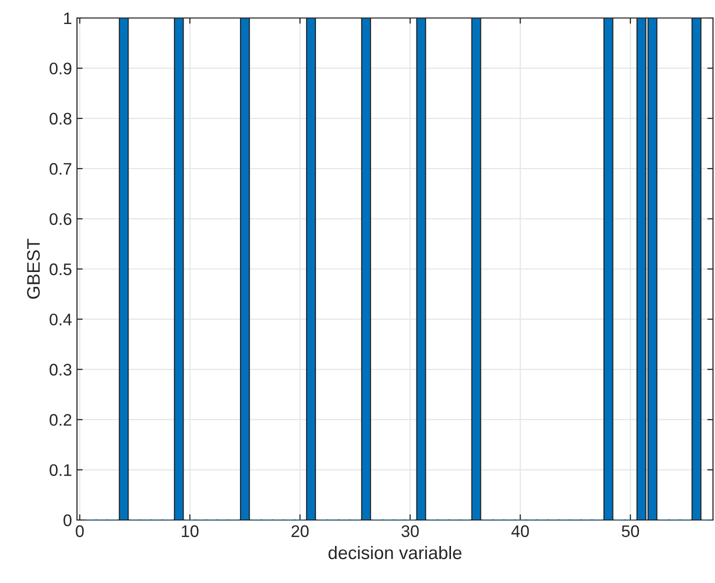 The width and height of the screenshot is (715, 583). I want to click on y-axis-title: GBEST, so click(33, 268).